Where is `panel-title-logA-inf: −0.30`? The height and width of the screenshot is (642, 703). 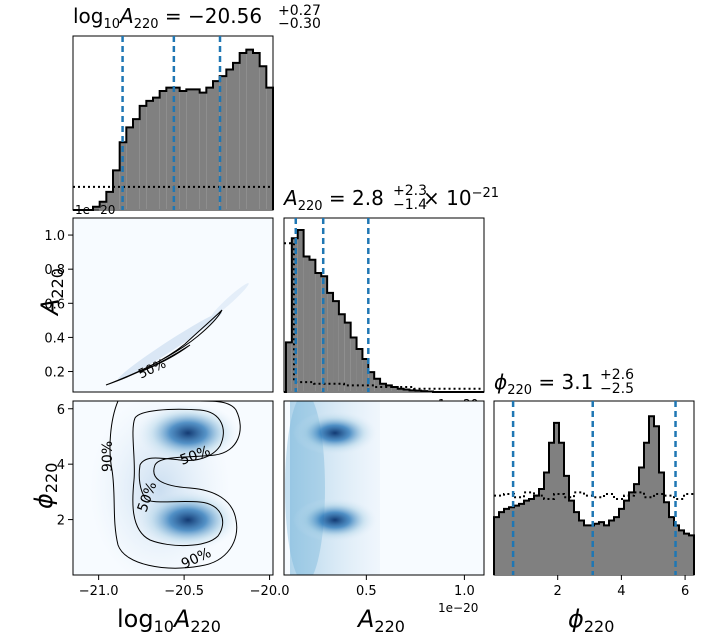 panel-title-logA-inf: −0.30 is located at coordinates (299, 24).